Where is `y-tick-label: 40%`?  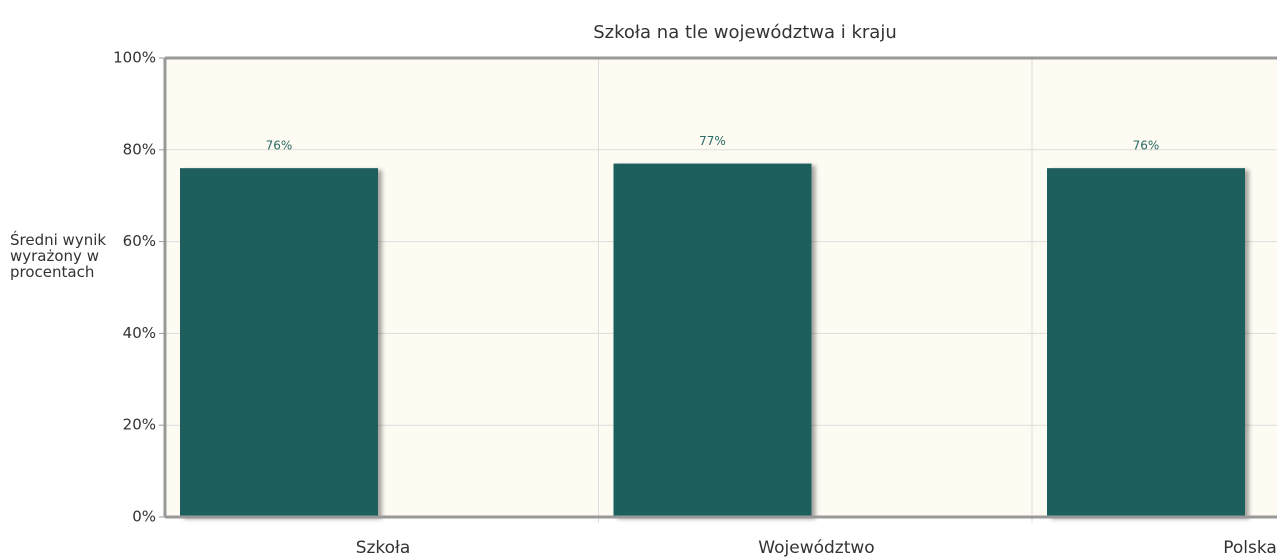 y-tick-label: 40% is located at coordinates (139, 333).